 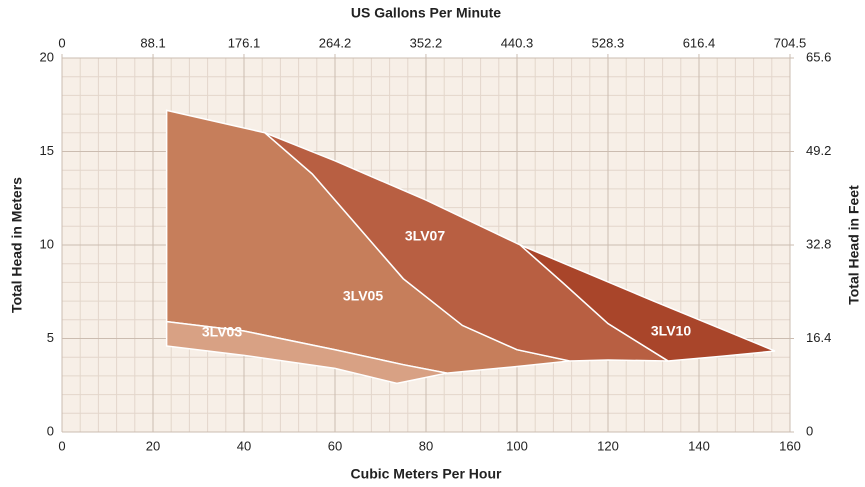 I want to click on x2-tick-label: 528.3, so click(x=608, y=42).